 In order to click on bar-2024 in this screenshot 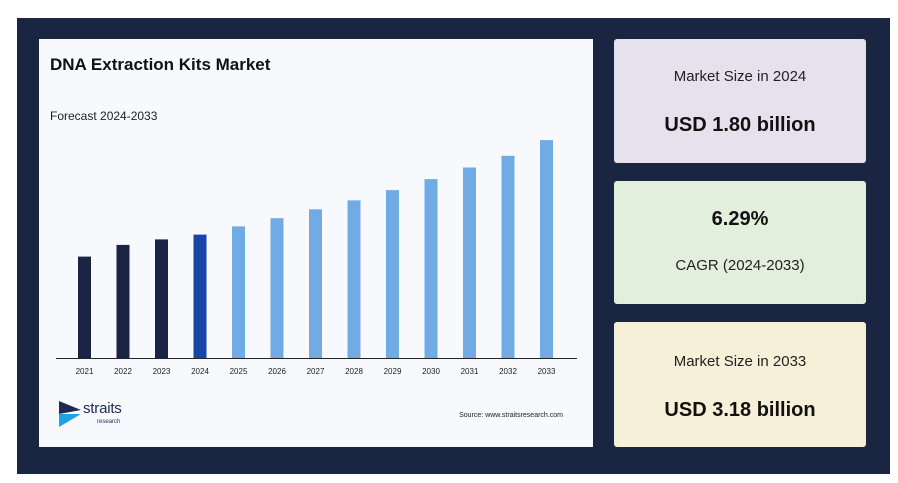, I will do `click(200, 296)`.